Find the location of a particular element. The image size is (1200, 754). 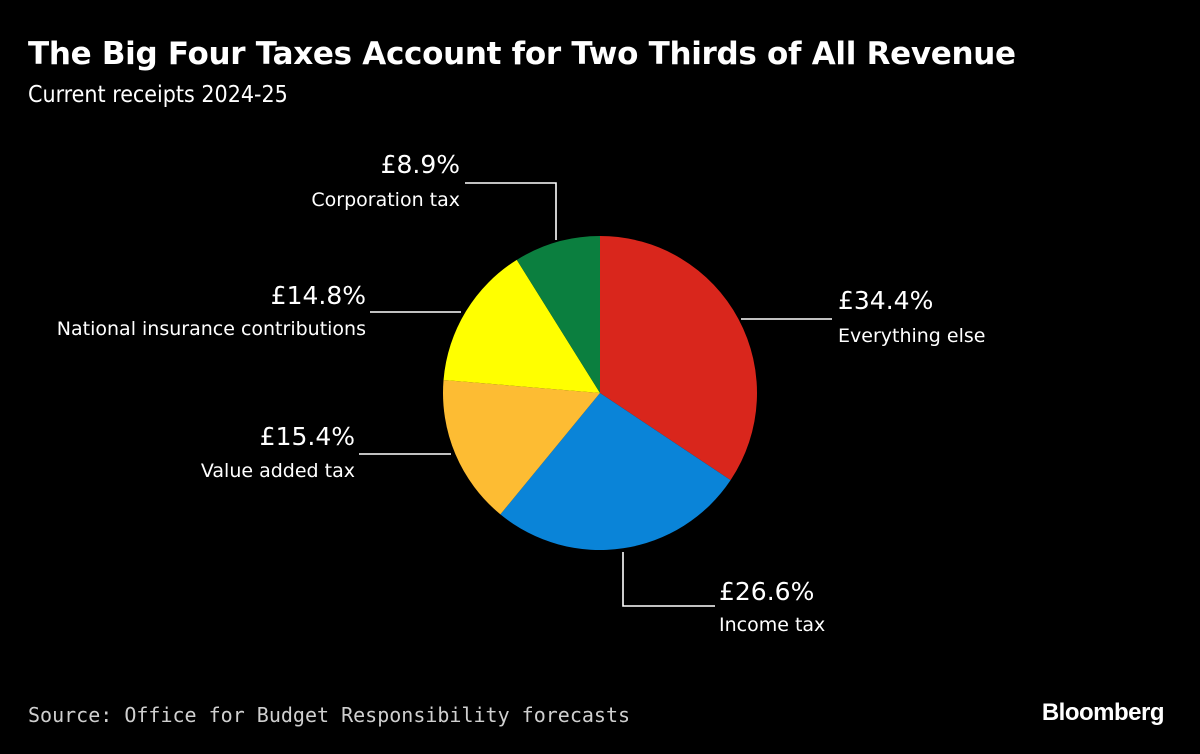

data-label-value-everything-else: £34.4% is located at coordinates (885, 300).